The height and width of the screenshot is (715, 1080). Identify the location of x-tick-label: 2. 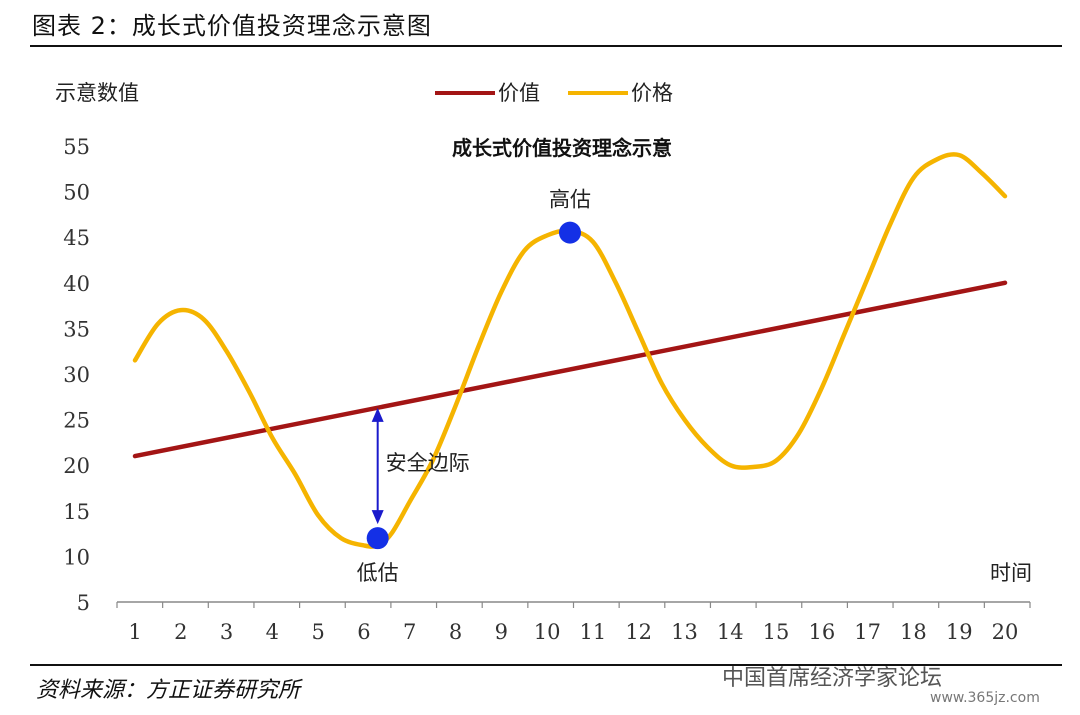
(180, 632).